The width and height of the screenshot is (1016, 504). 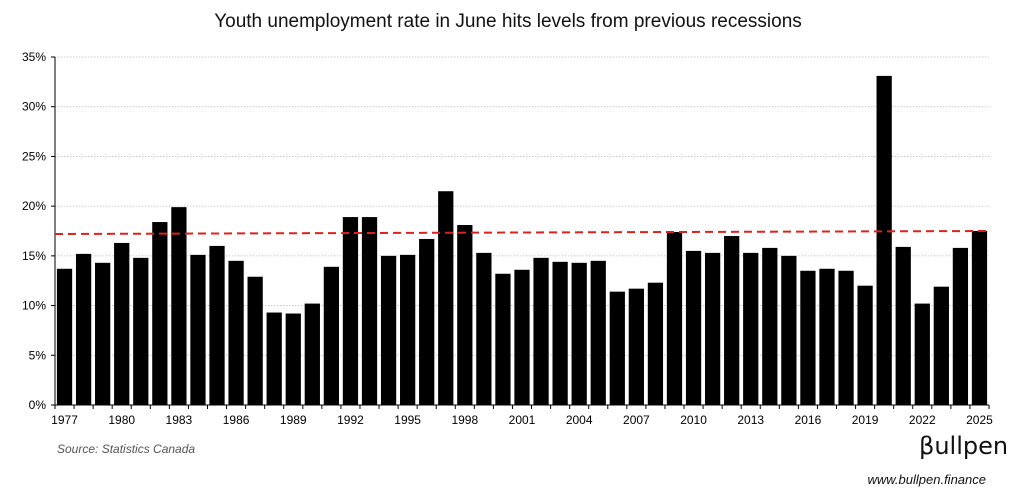 What do you see at coordinates (34, 57) in the screenshot?
I see `y-tick-label: 35%` at bounding box center [34, 57].